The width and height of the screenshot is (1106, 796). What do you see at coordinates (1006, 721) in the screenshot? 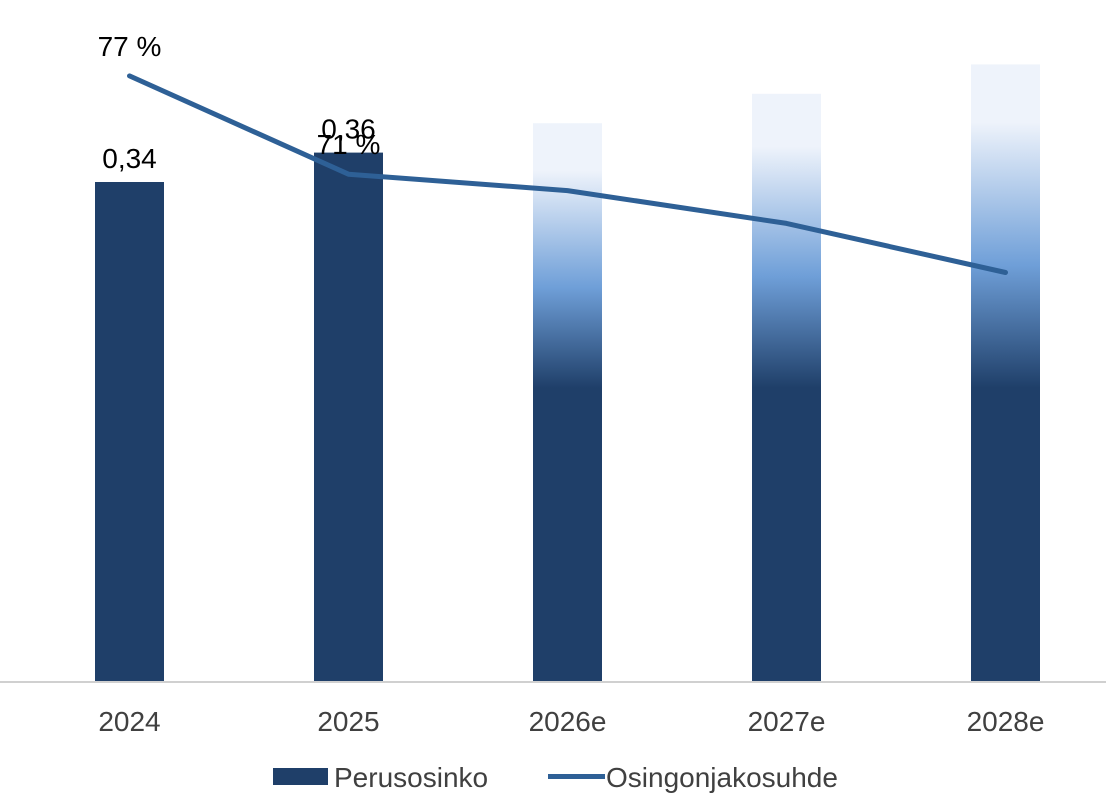
I see `x-tick-label-2028e: 2028e` at bounding box center [1006, 721].